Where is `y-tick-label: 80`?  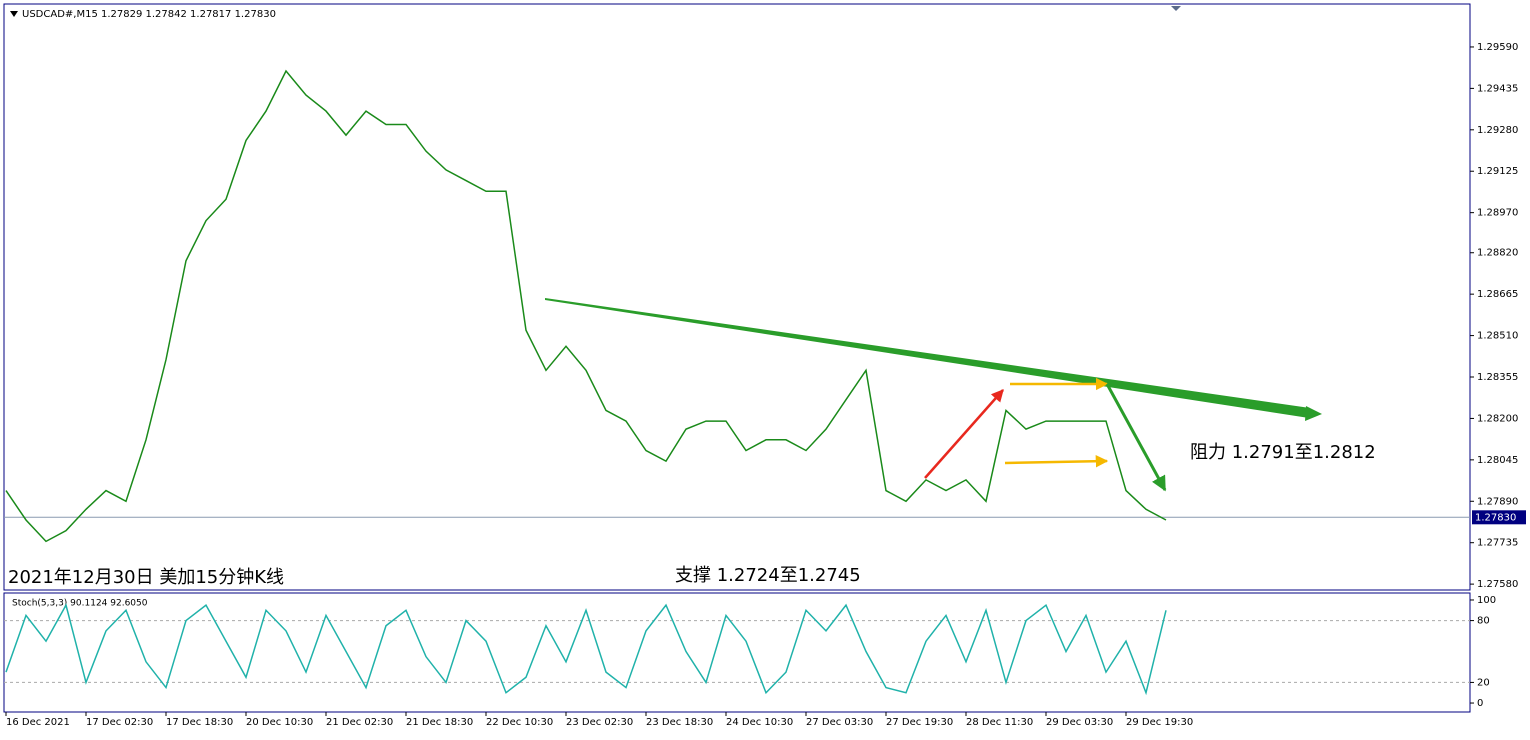 y-tick-label: 80 is located at coordinates (1483, 621).